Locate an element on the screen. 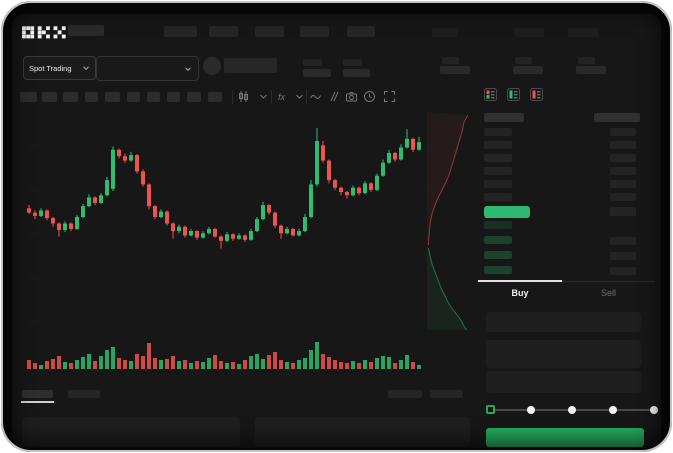  tab-buy: Buy is located at coordinates (520, 293).